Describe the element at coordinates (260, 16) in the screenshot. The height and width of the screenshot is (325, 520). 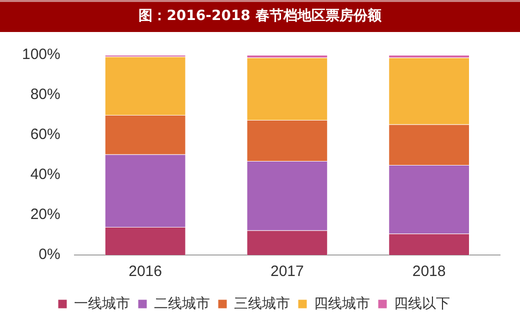
I see `chart-title: 图：2016-2018 春节档地区票房份额` at that location.